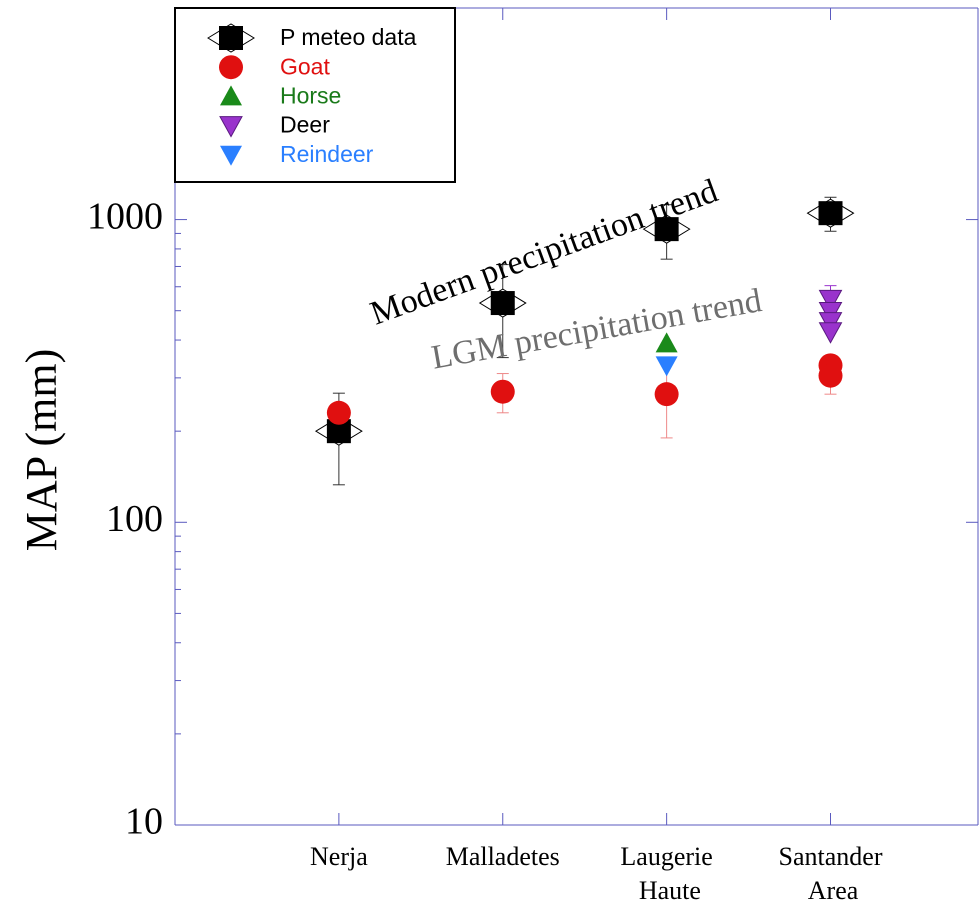  I want to click on y-tick-label: 10, so click(144, 822).